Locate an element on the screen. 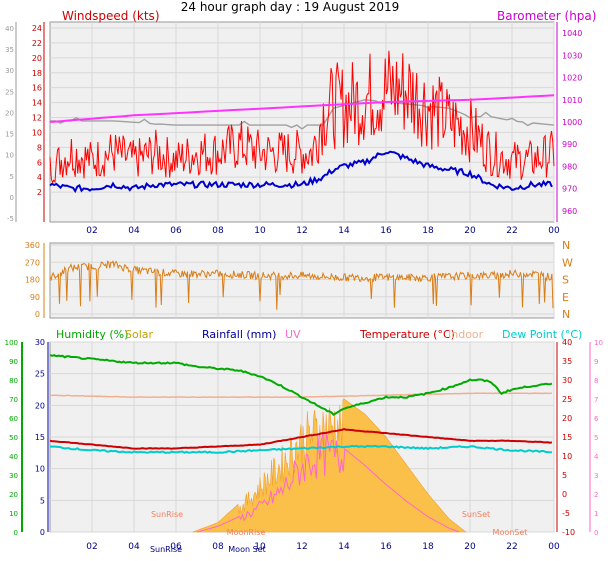 Image resolution: width=608 pixels, height=561 pixels. legend-item: Solar is located at coordinates (139, 334).